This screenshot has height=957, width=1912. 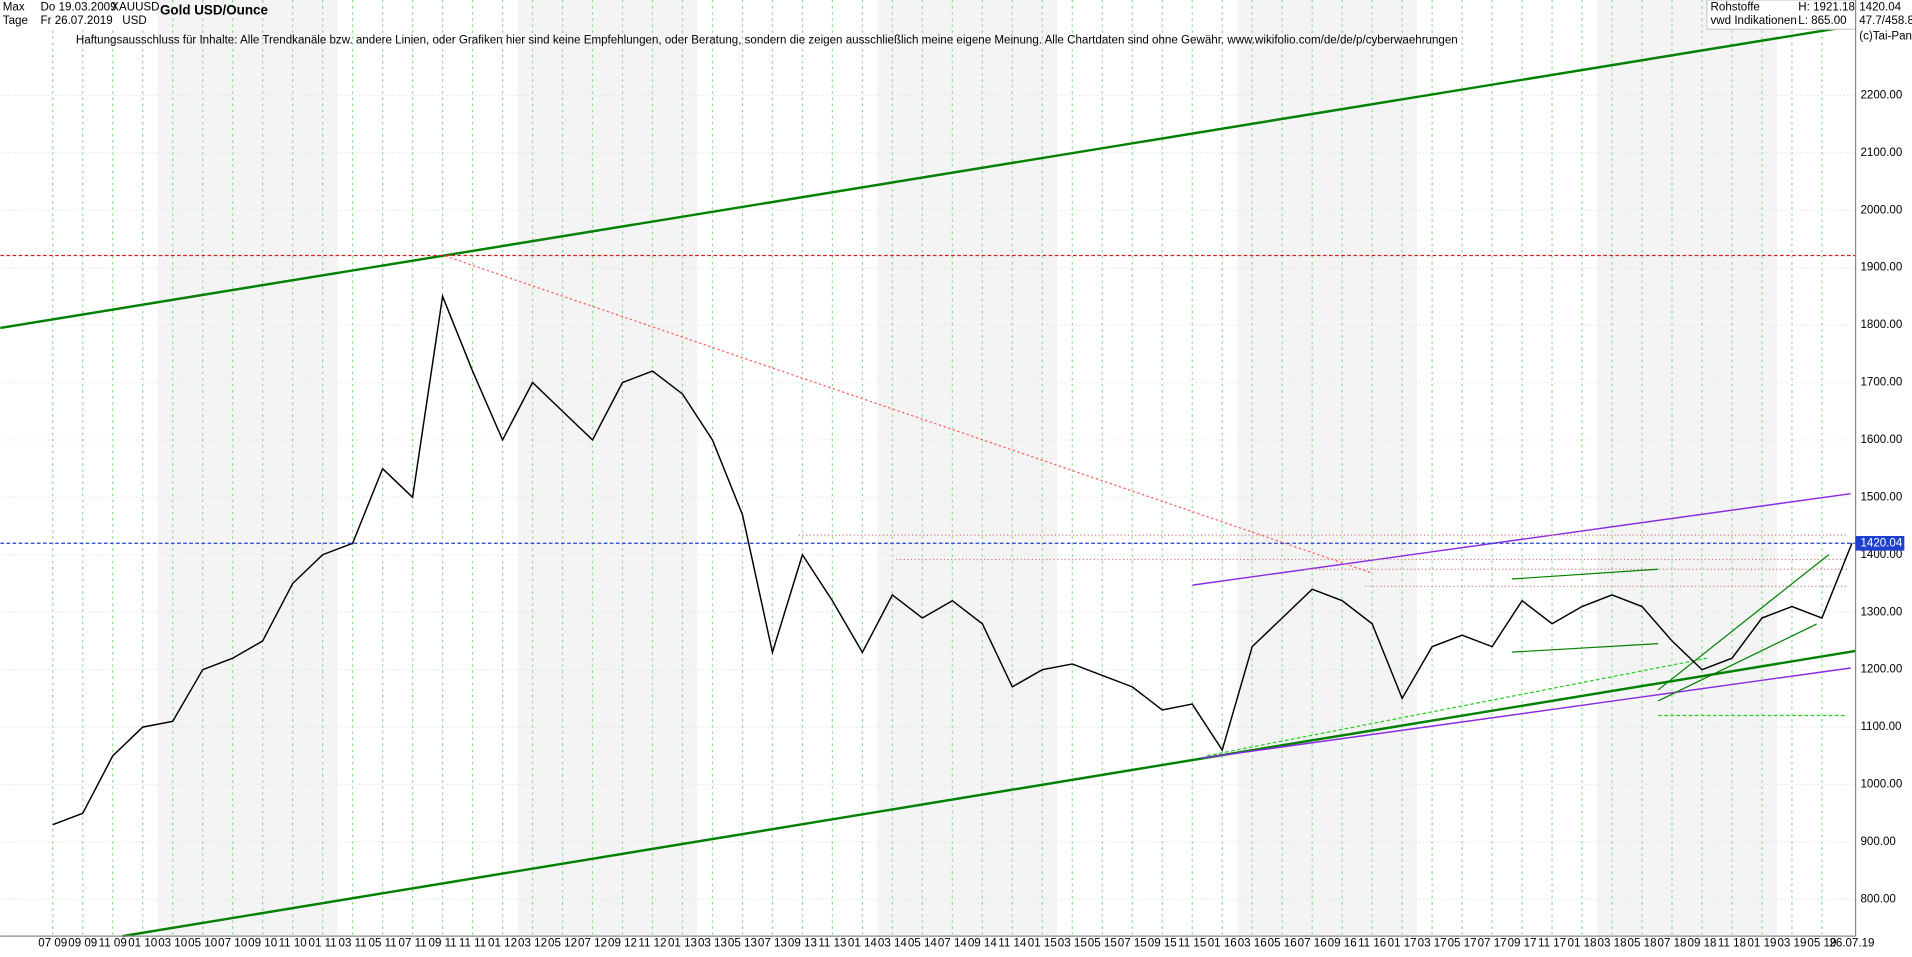 I want to click on y-tick-label: 2100.00, so click(x=1881, y=153).